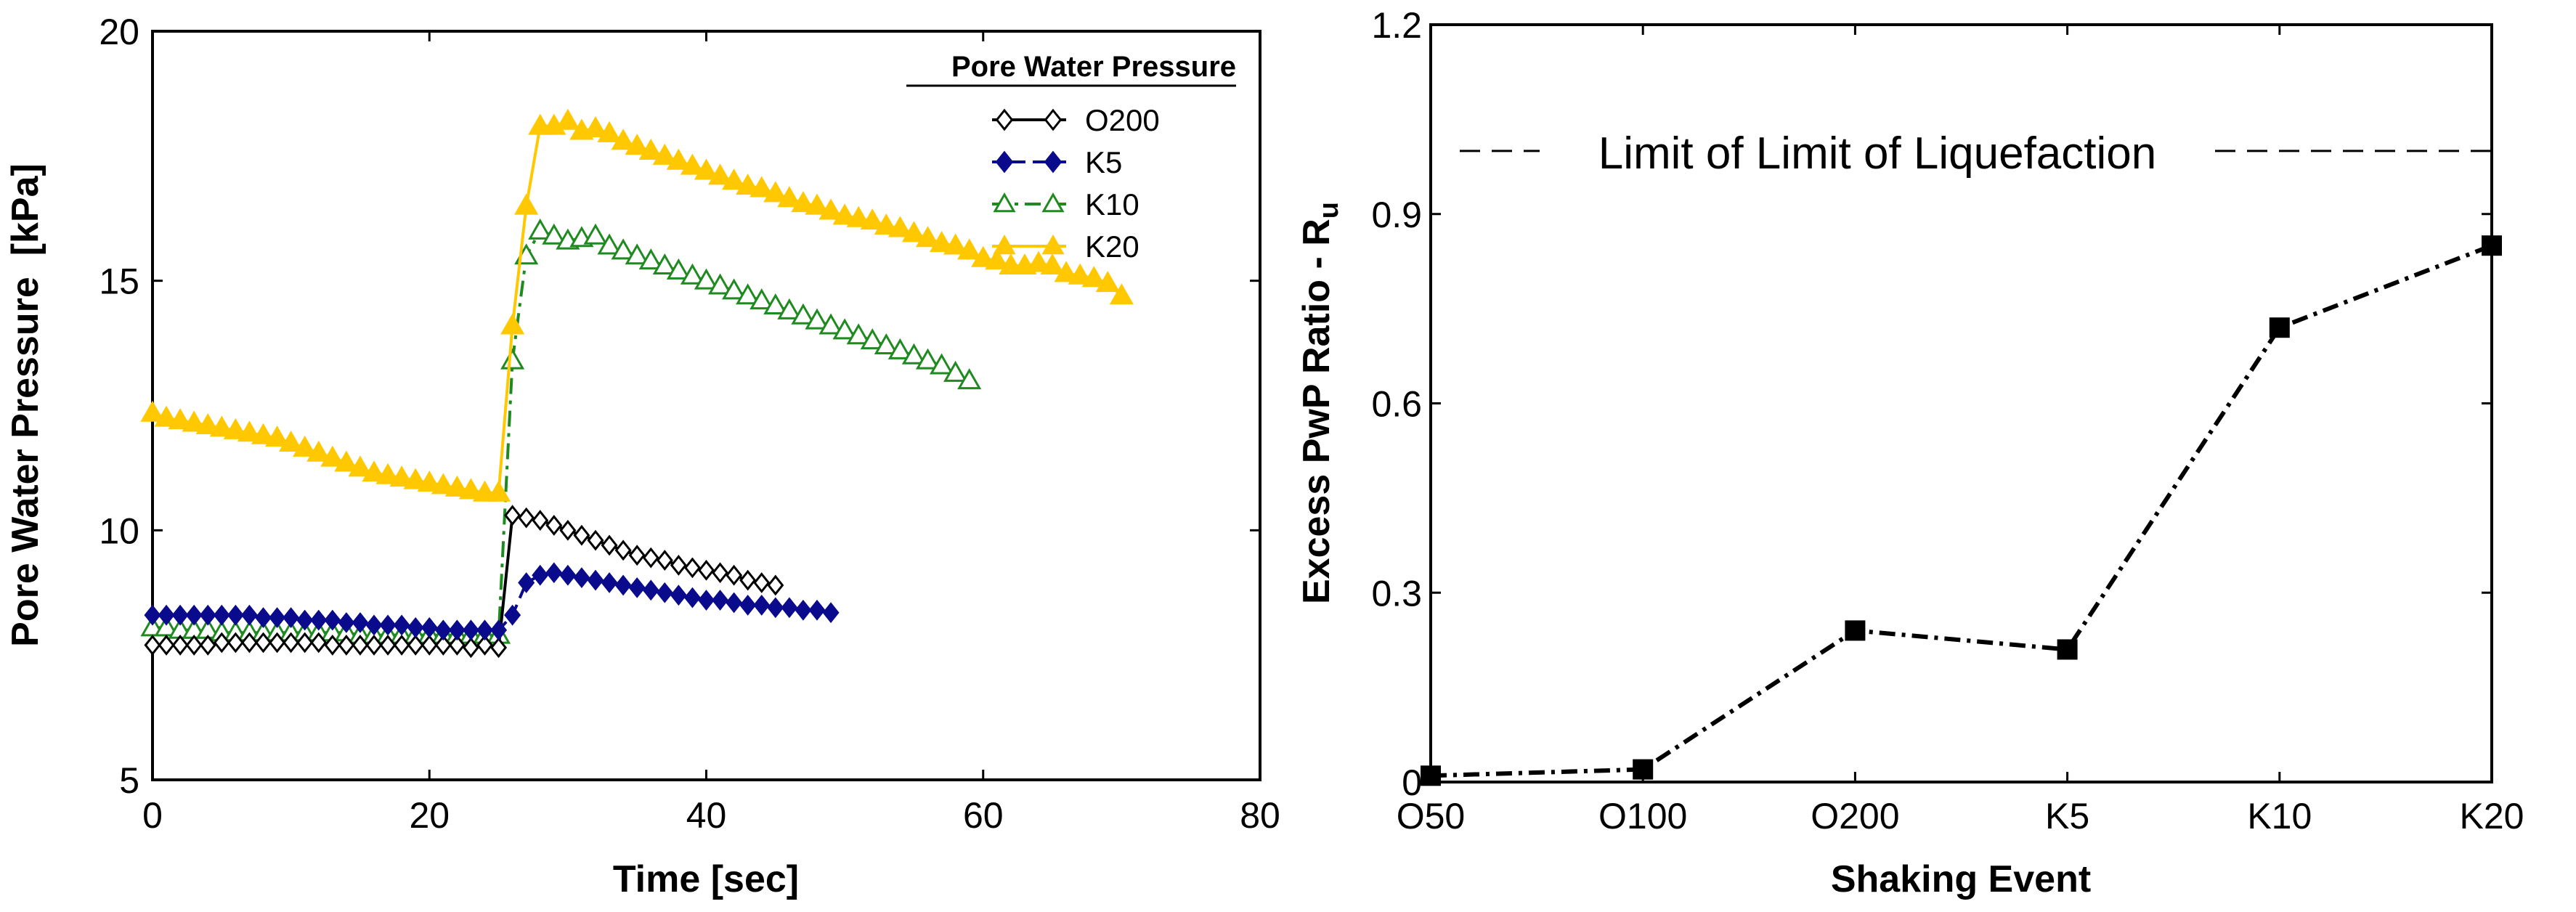  Describe the element at coordinates (25, 405) in the screenshot. I see `y-axis-title: Pore Water Pressure [kPa]` at that location.